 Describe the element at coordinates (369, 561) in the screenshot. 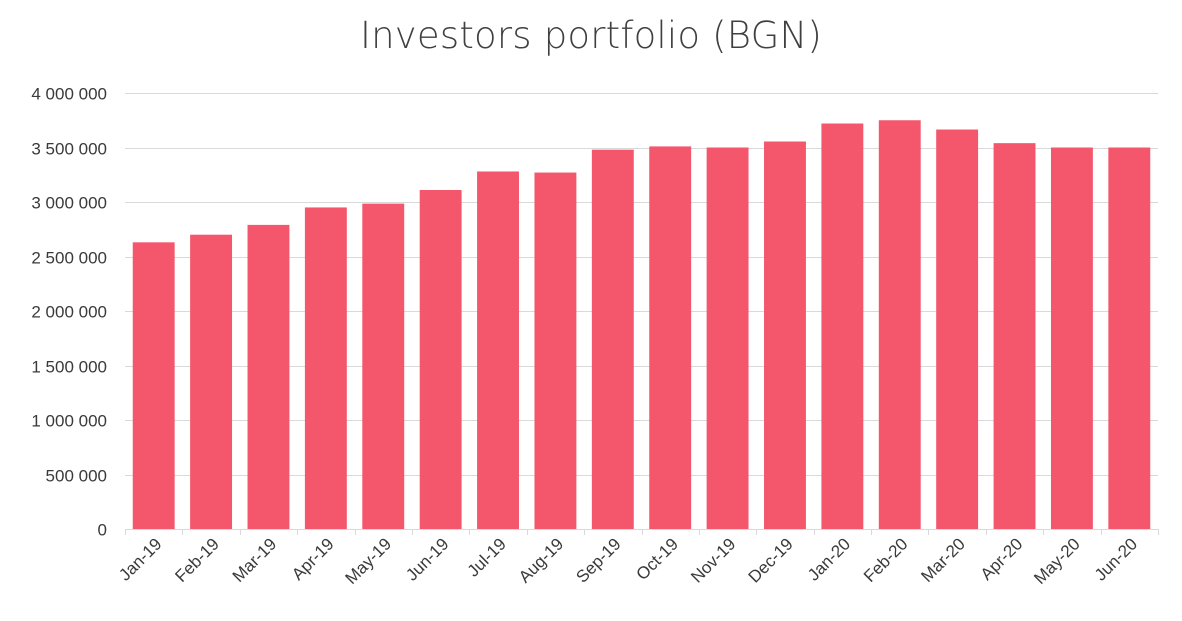

I see `x-tick-label: May-19` at that location.